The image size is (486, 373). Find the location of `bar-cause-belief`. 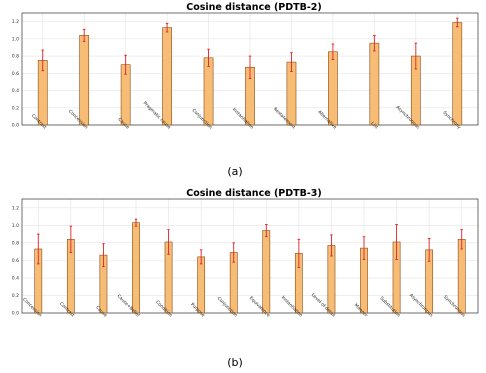

bar-cause-belief is located at coordinates (136, 268).